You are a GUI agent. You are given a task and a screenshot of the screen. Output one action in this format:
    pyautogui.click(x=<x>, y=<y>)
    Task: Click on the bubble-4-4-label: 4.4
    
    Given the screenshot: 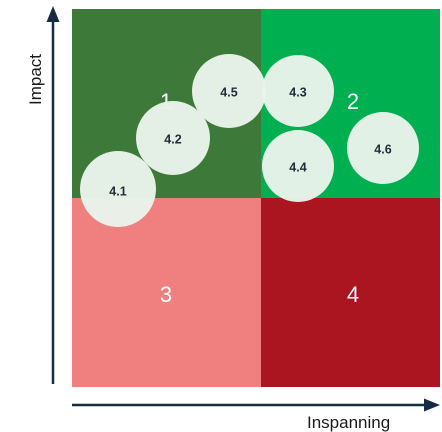 What is the action you would take?
    pyautogui.click(x=297, y=167)
    